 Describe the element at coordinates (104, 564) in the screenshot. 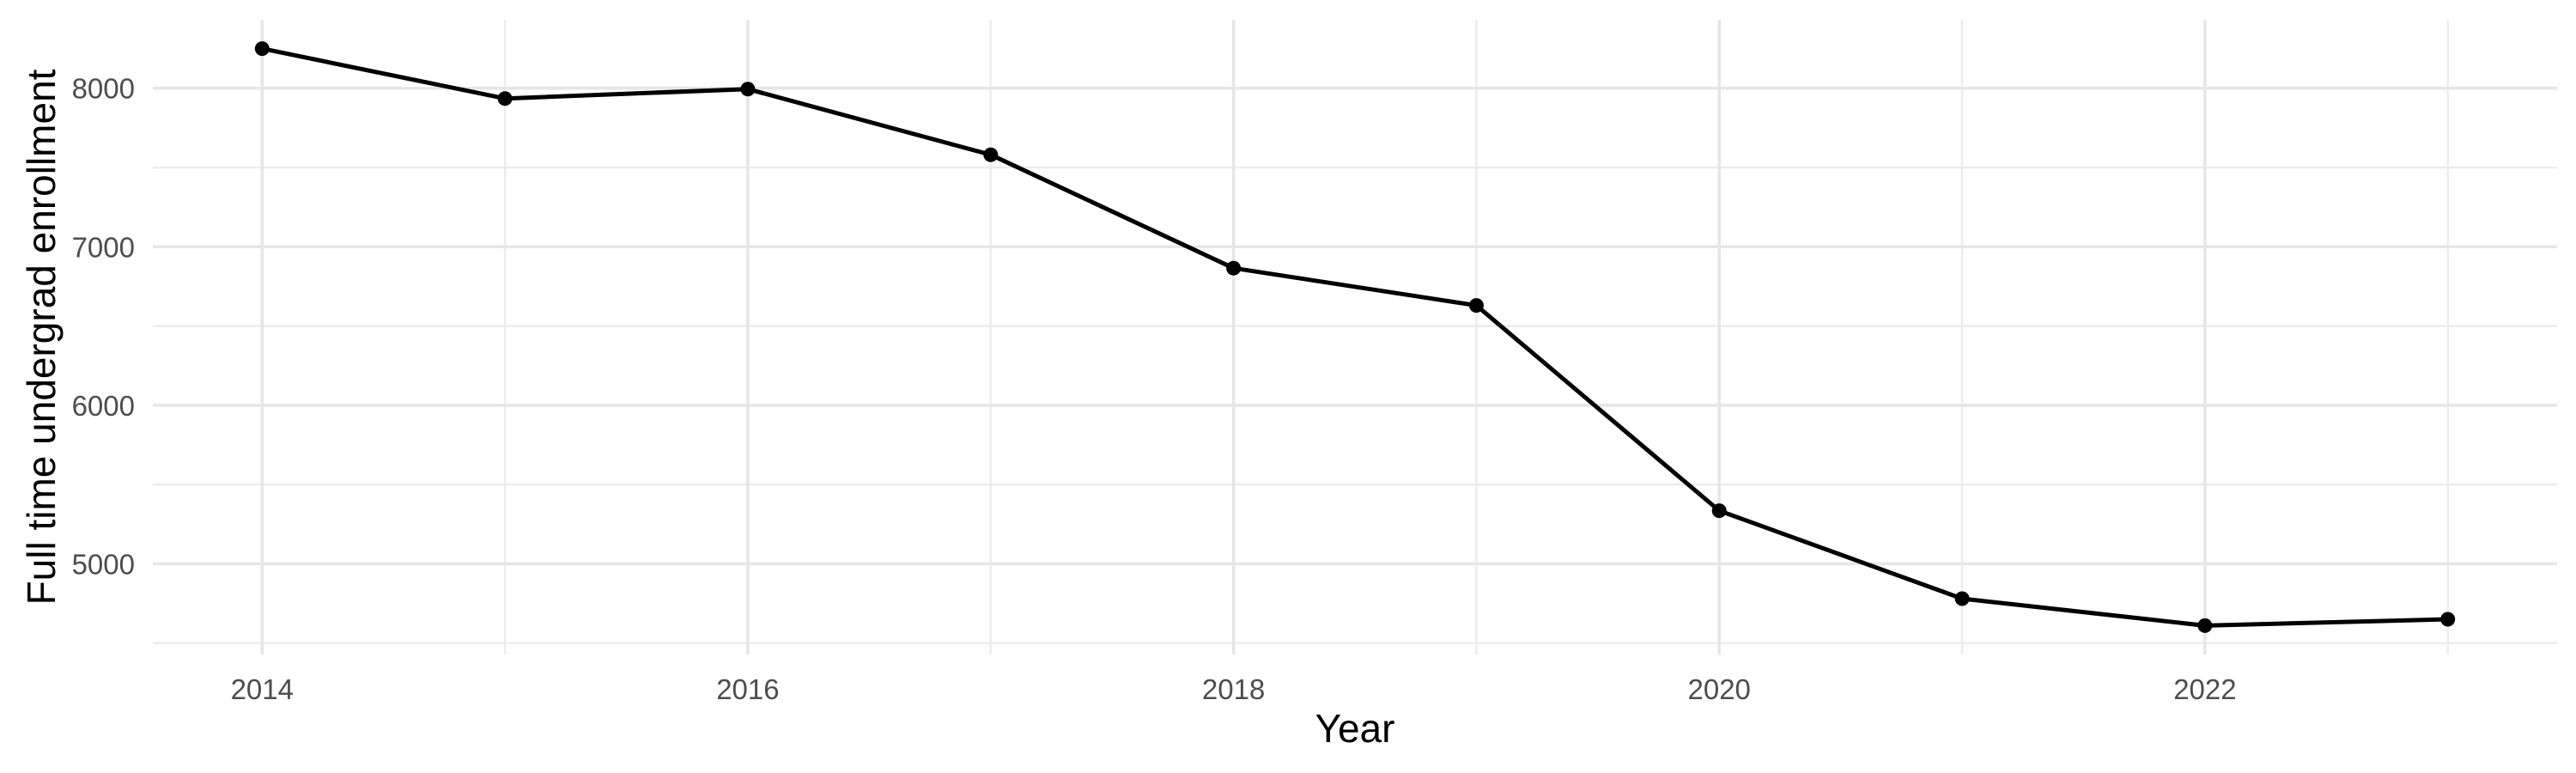

I see `y-tick-label: 5000` at that location.